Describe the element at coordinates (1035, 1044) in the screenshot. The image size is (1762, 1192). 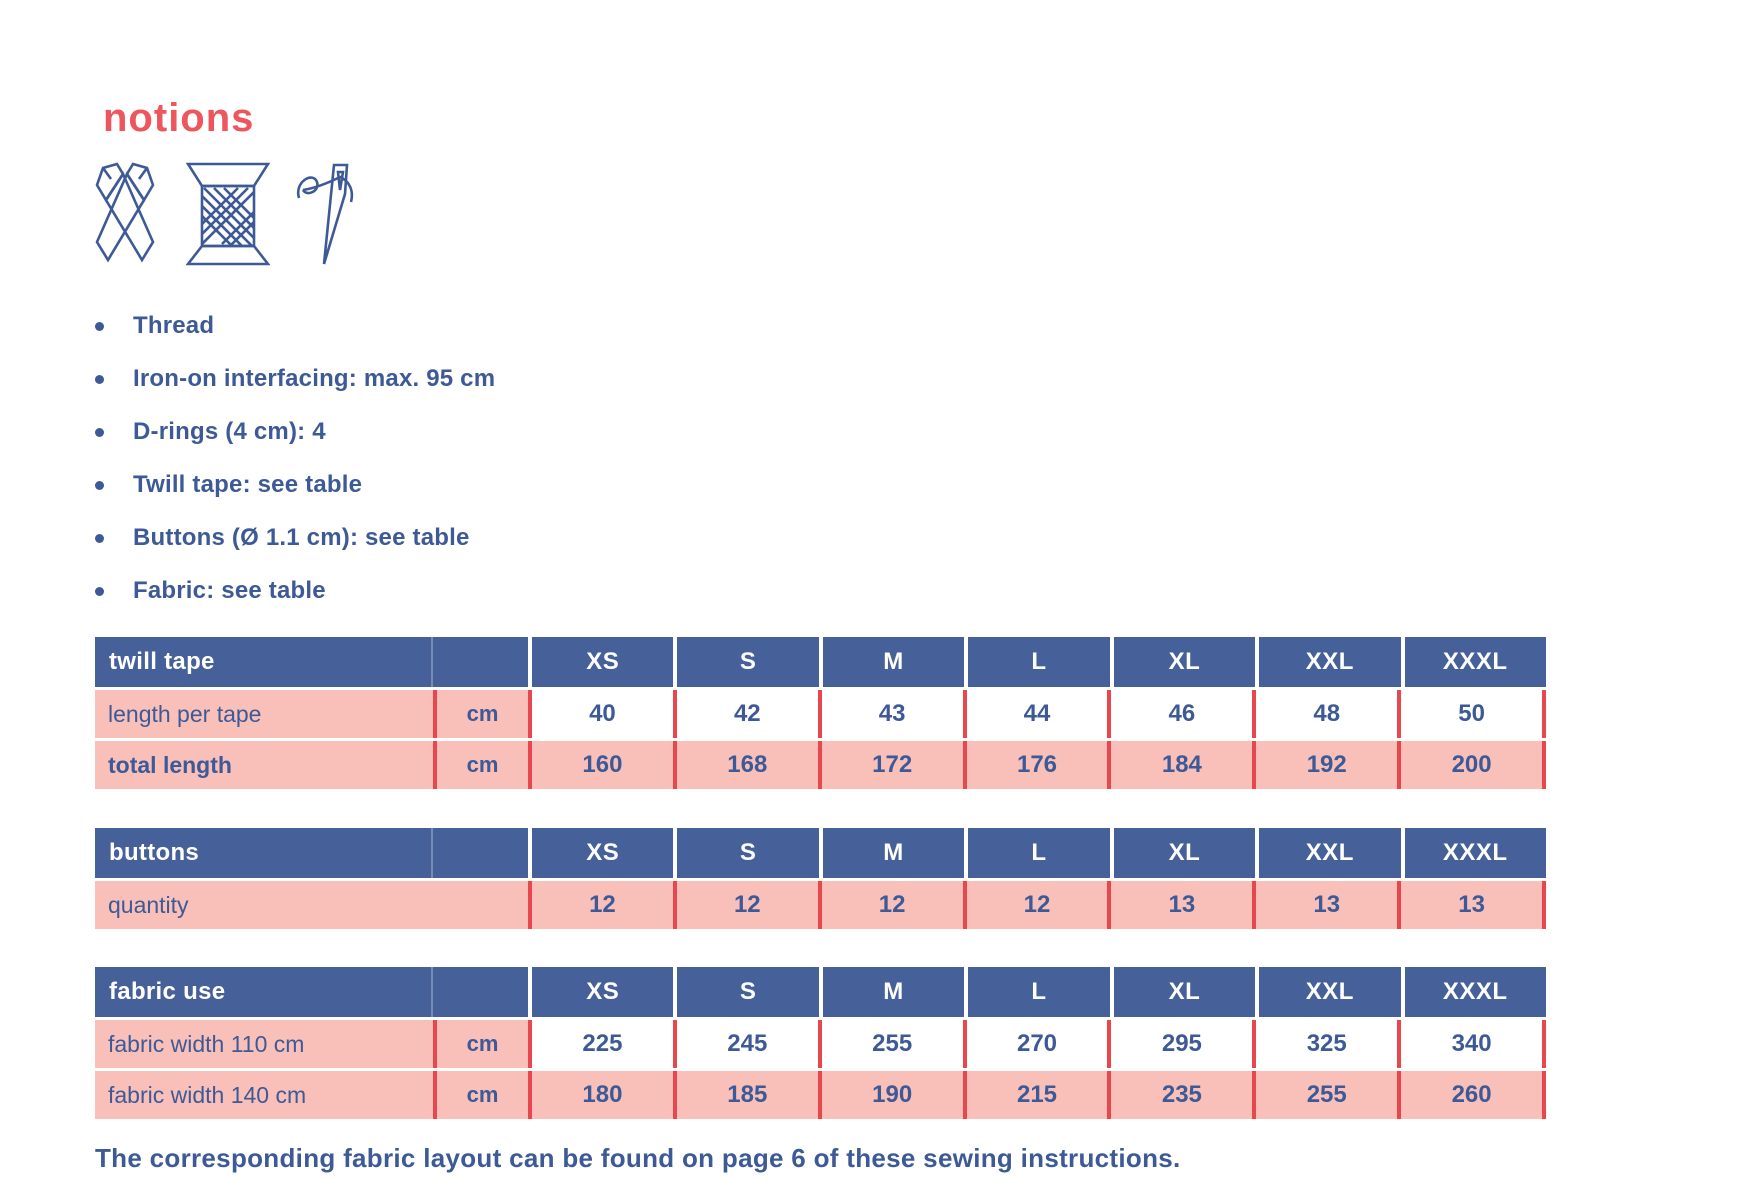
I see `value-cell: 270` at that location.